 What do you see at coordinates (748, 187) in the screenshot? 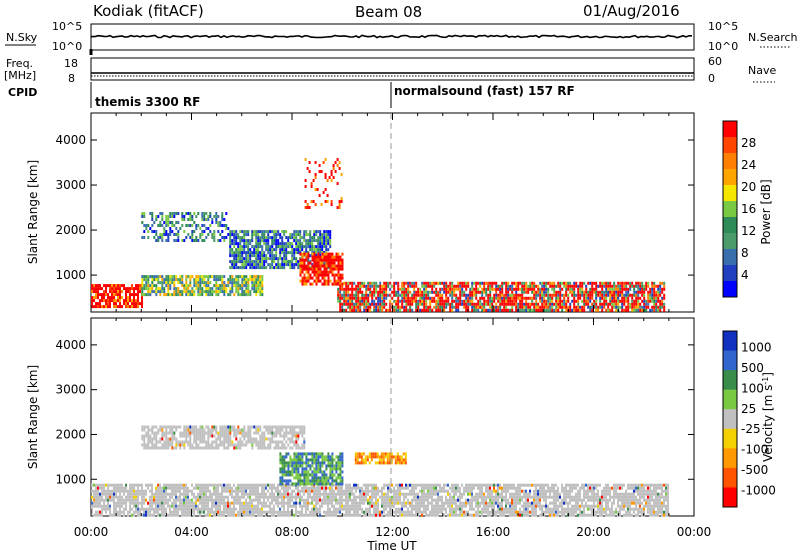
I see `colorbar-tick-label: 20` at bounding box center [748, 187].